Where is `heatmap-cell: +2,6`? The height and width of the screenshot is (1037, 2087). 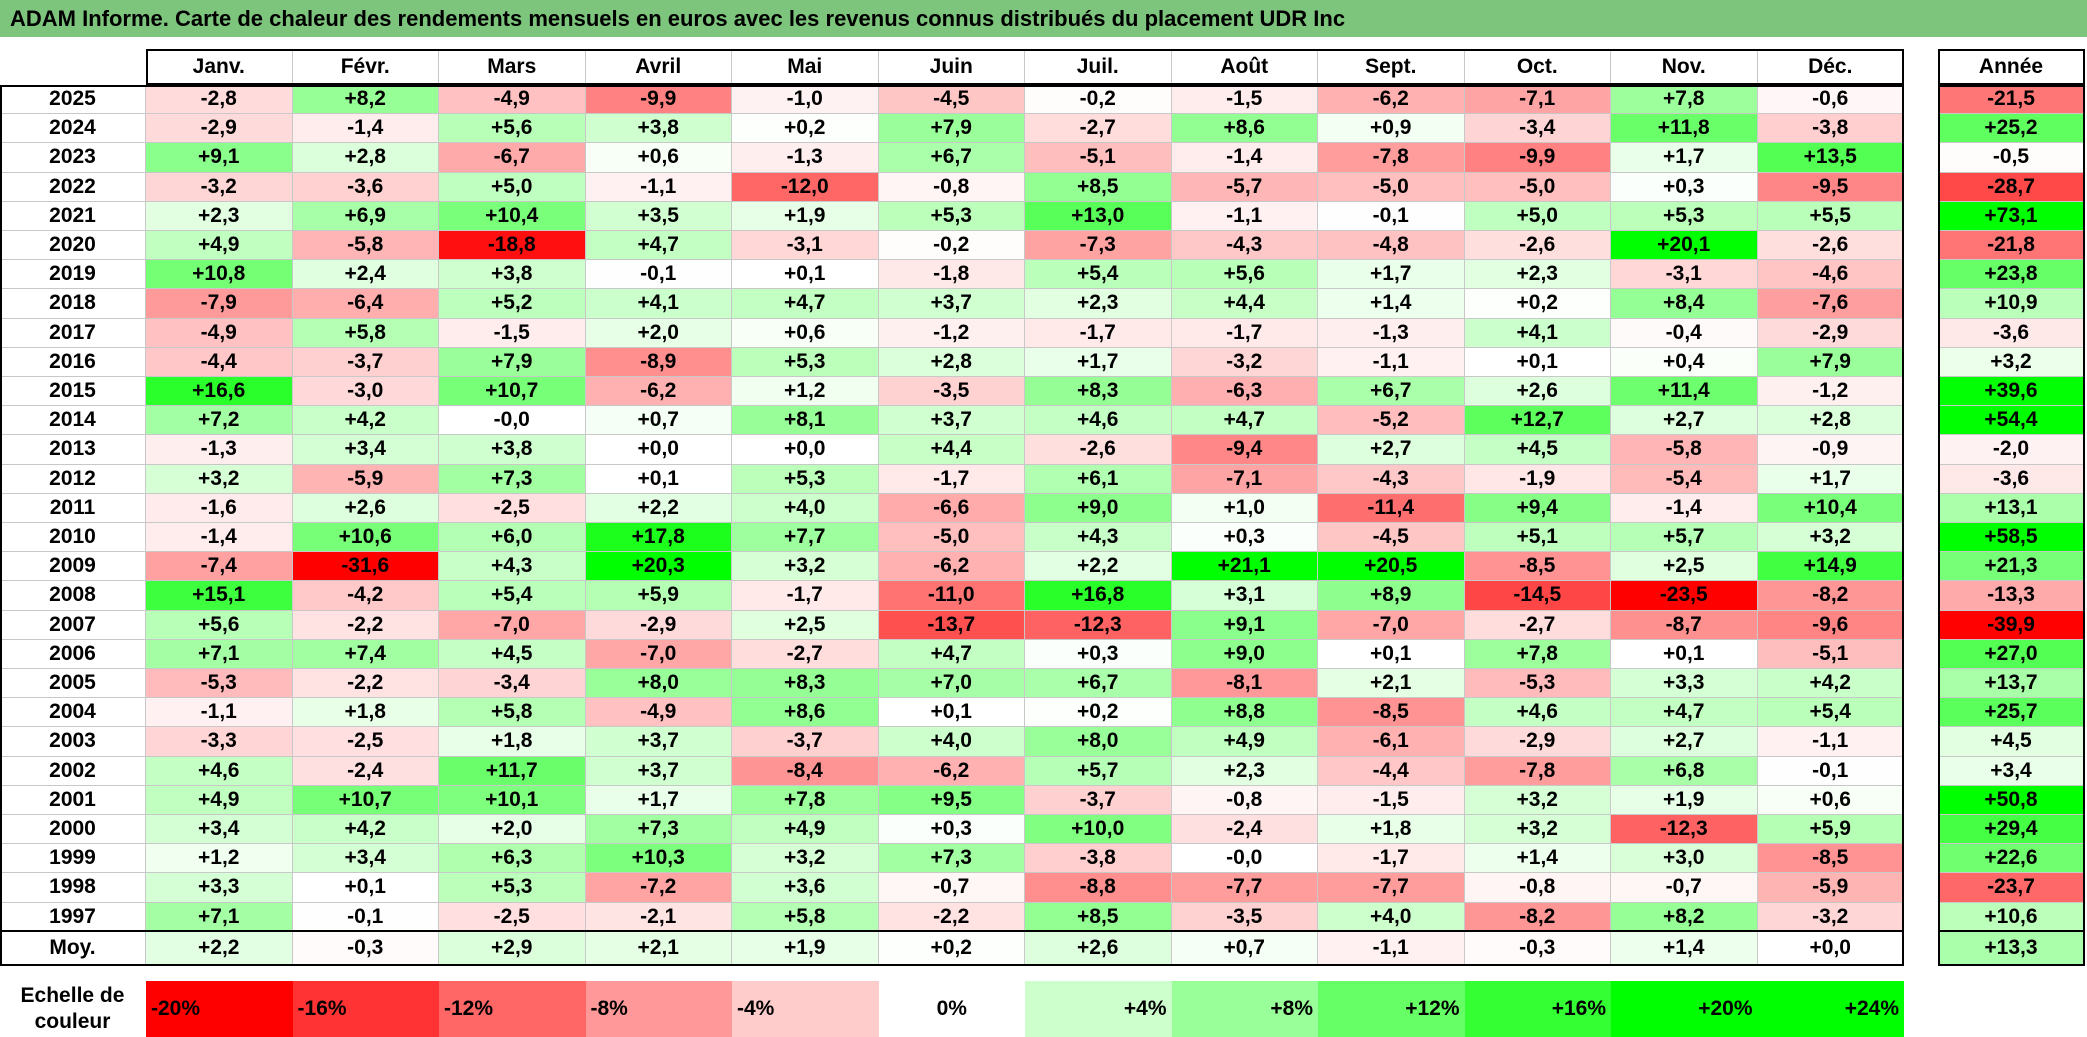 heatmap-cell: +2,6 is located at coordinates (365, 508).